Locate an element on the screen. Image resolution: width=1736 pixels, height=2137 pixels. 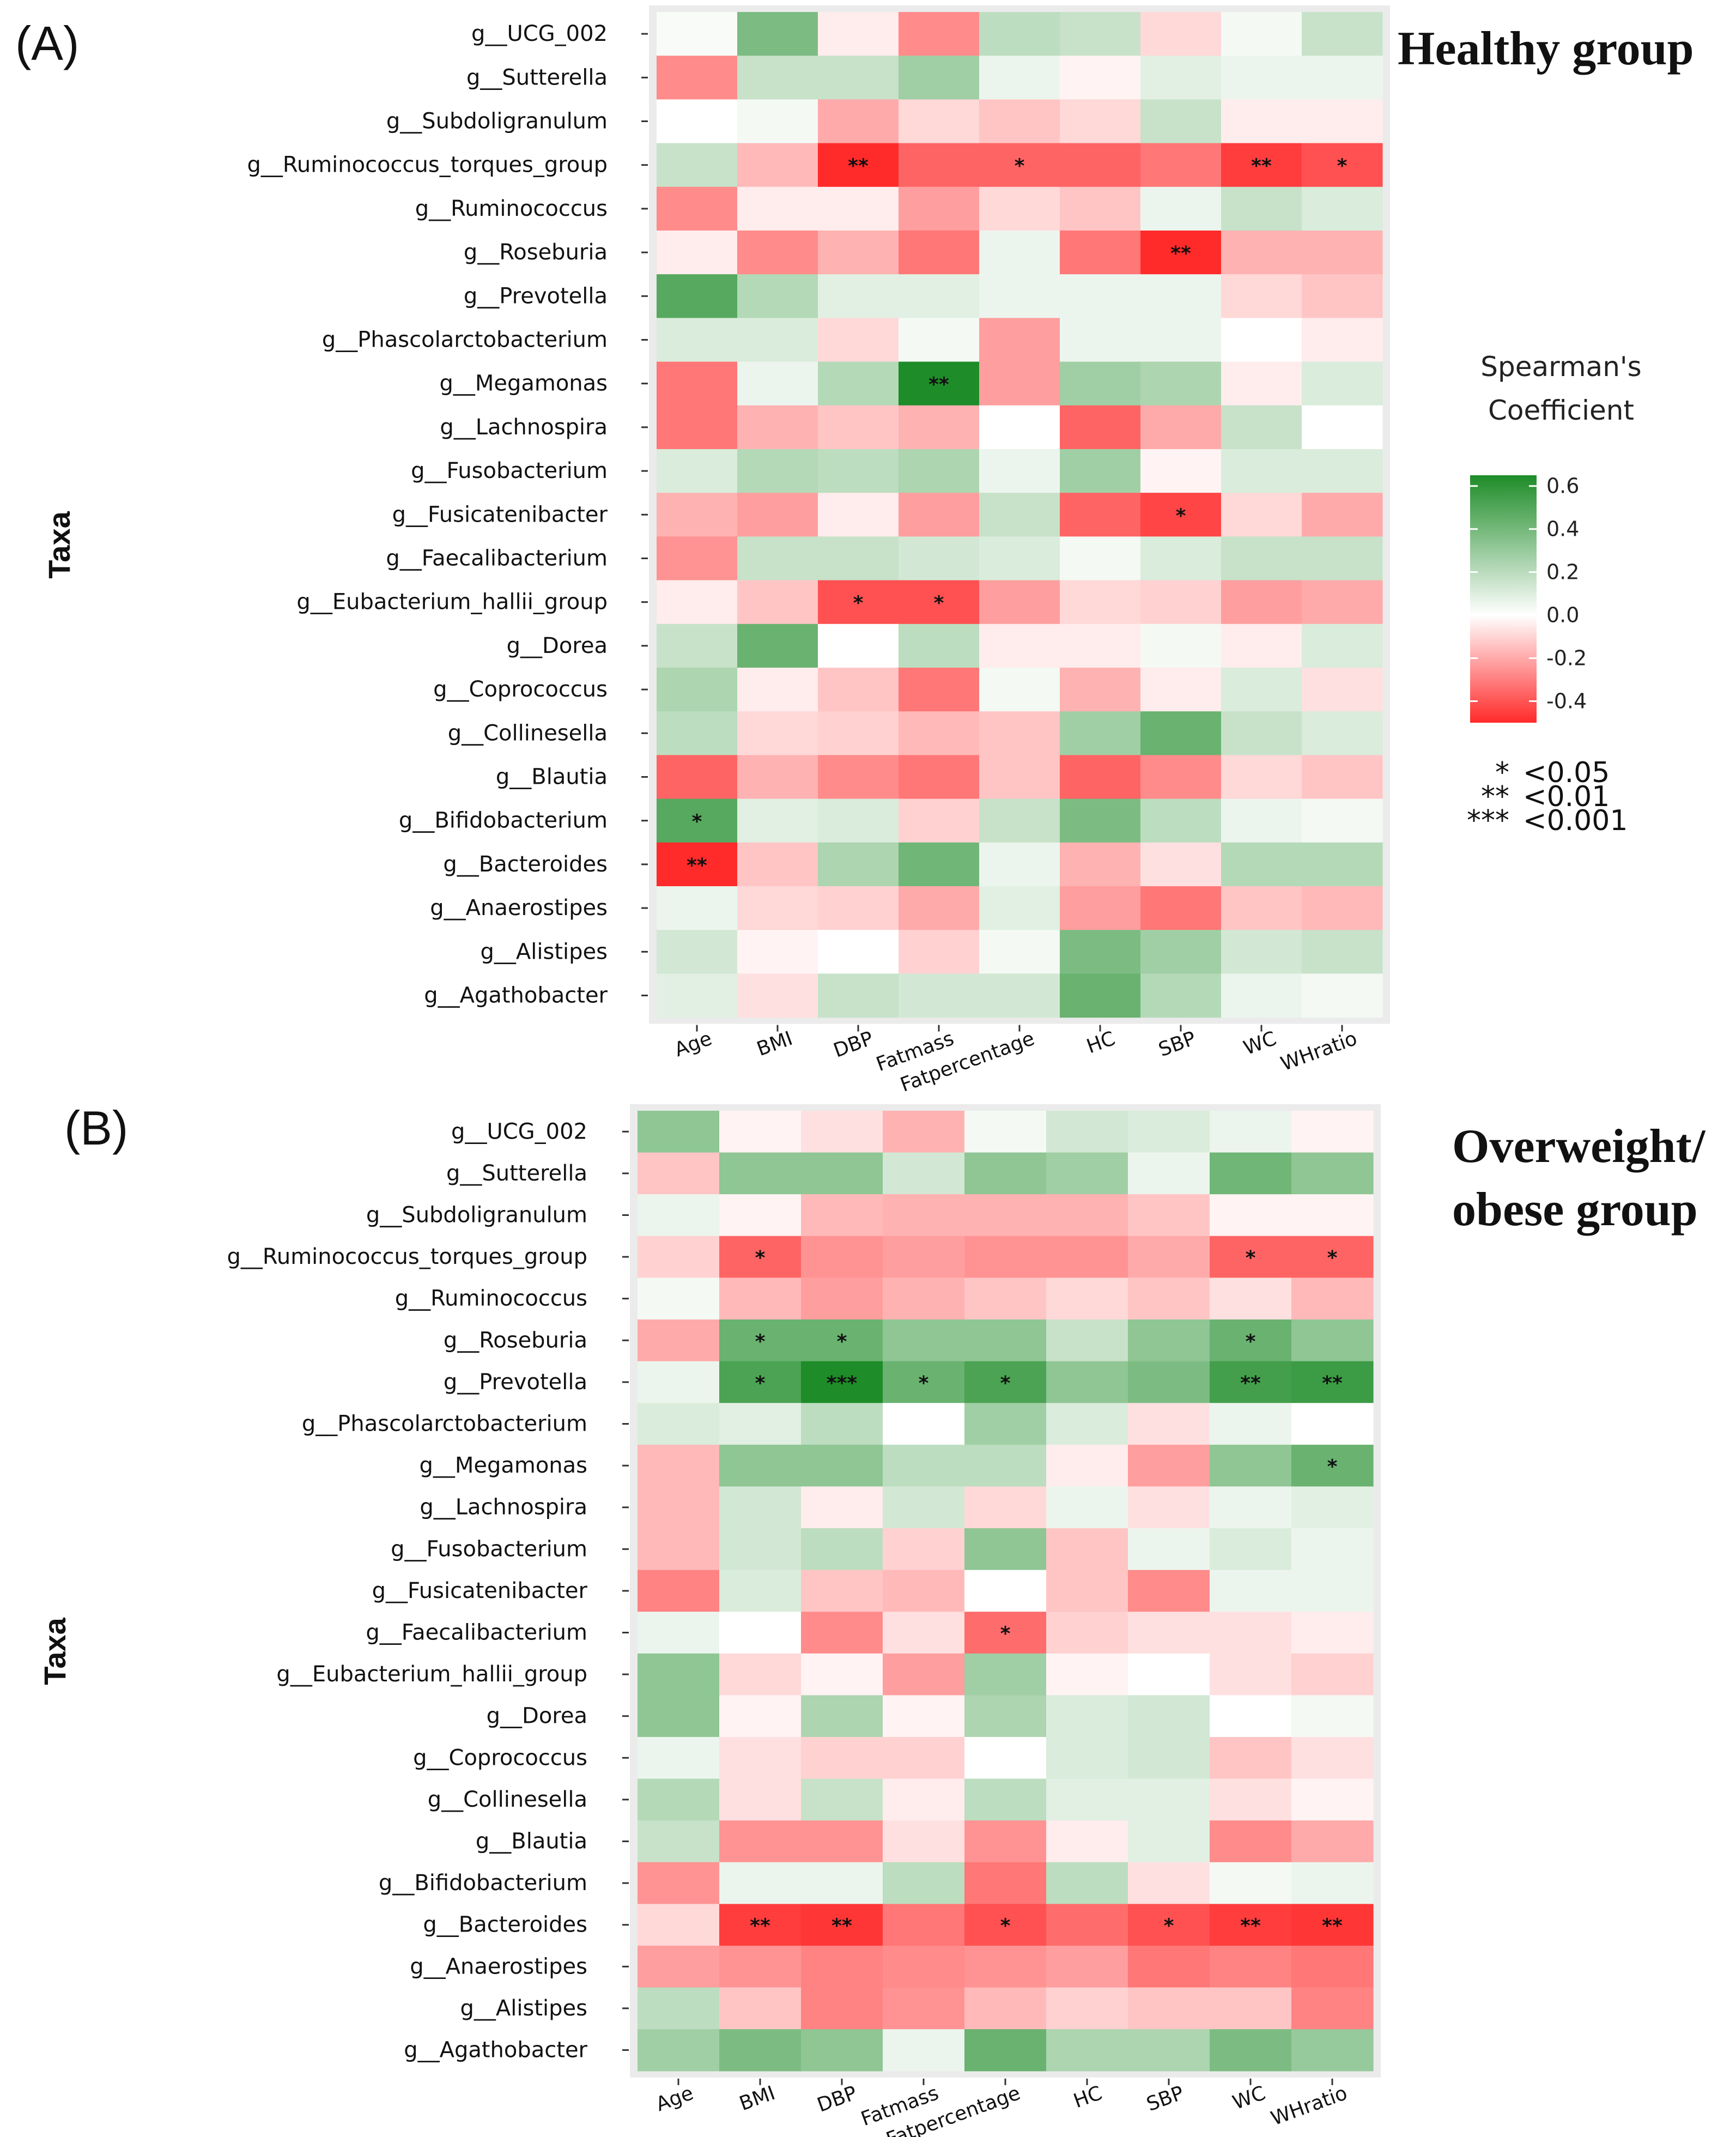
legend-significance: * <0.05 ** <0.01 *** <0.001 is located at coordinates (1547, 796).